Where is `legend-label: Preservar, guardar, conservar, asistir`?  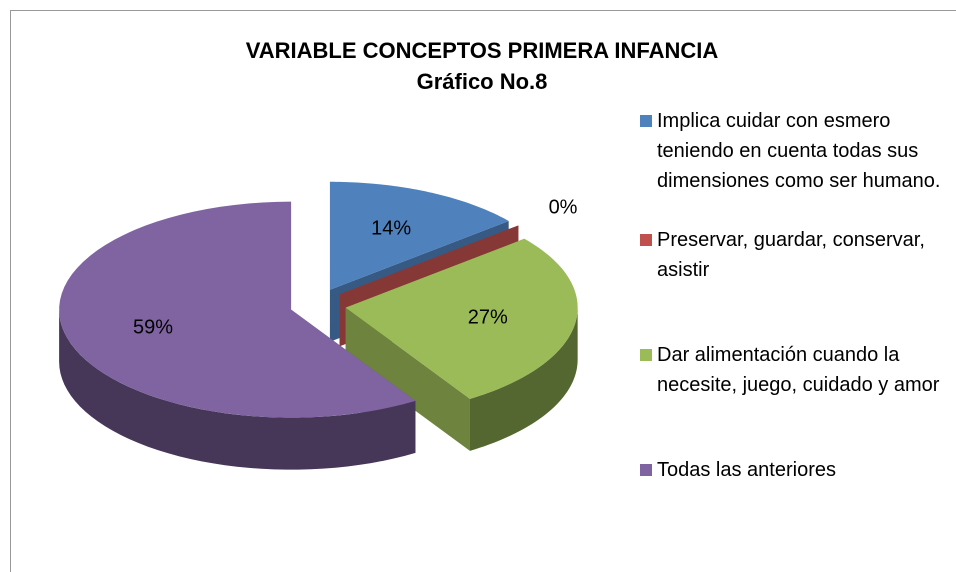
legend-label: Preservar, guardar, conservar, asistir is located at coordinates (791, 255).